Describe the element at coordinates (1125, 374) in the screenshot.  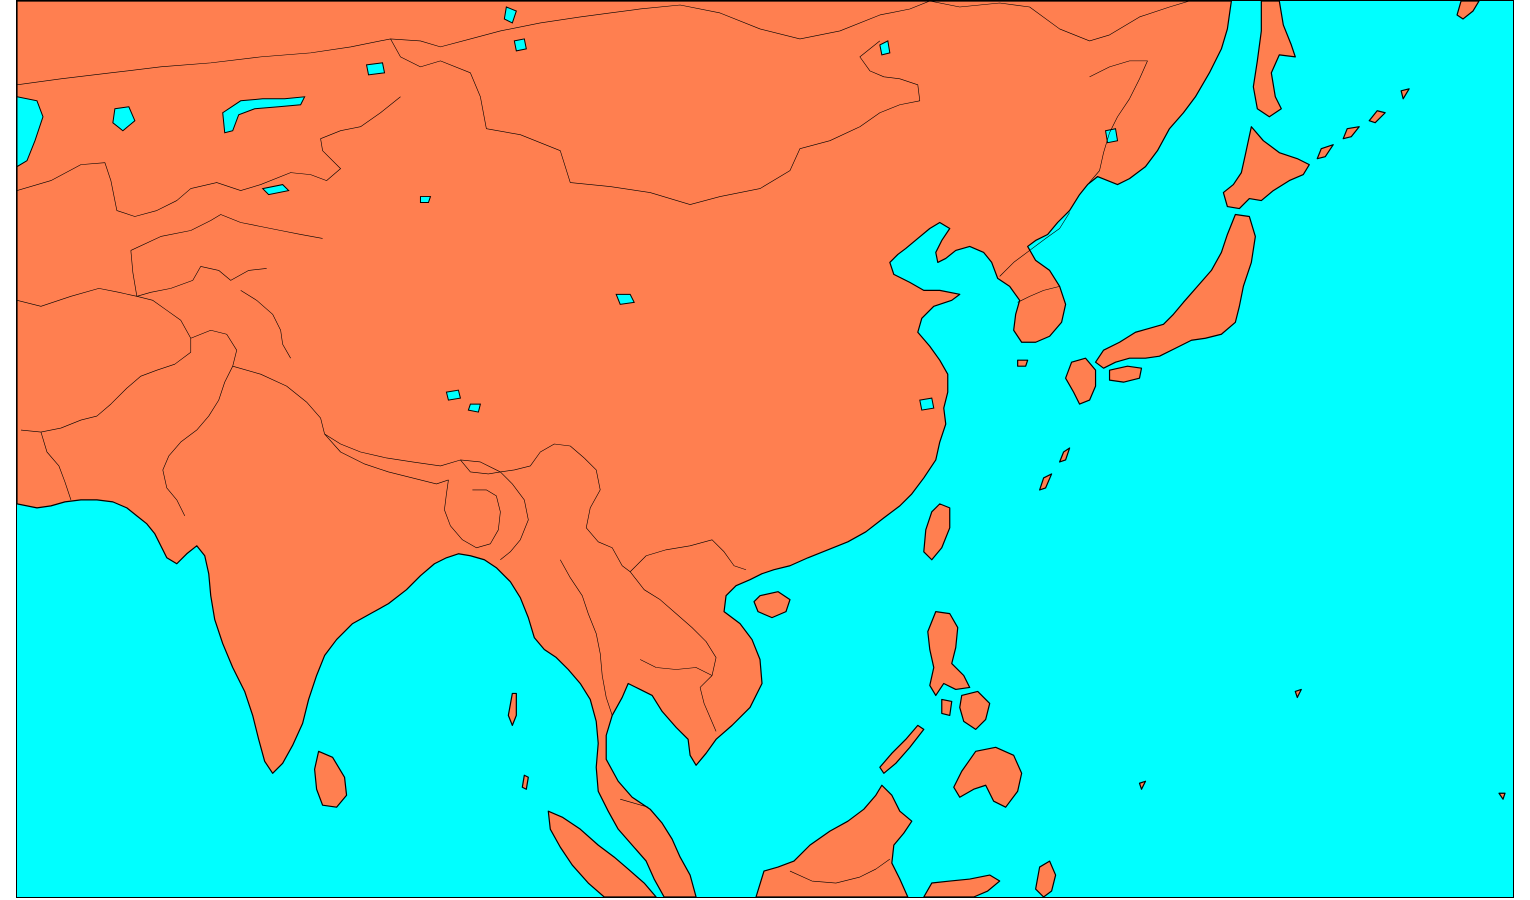
I see `shikoku` at that location.